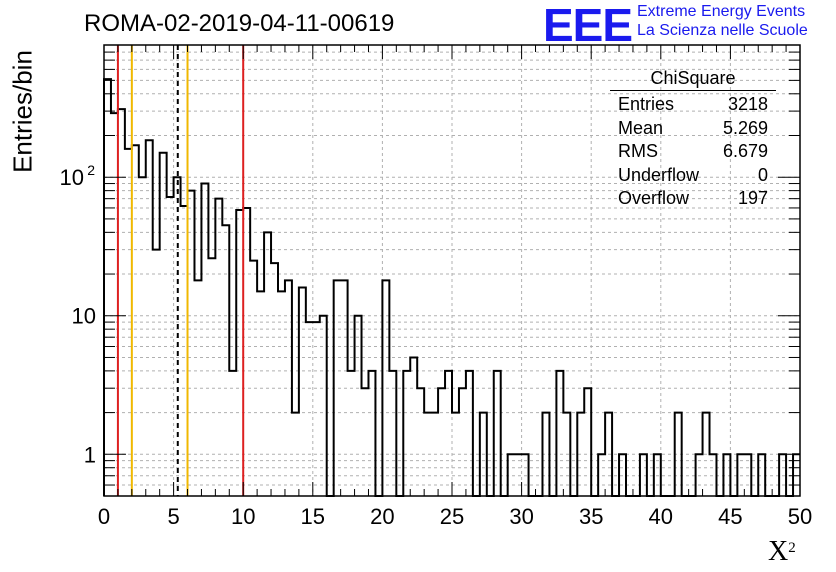 The width and height of the screenshot is (836, 572). Describe the element at coordinates (721, 11) in the screenshot. I see `logo-tagline-1: Extreme Energy Events` at that location.